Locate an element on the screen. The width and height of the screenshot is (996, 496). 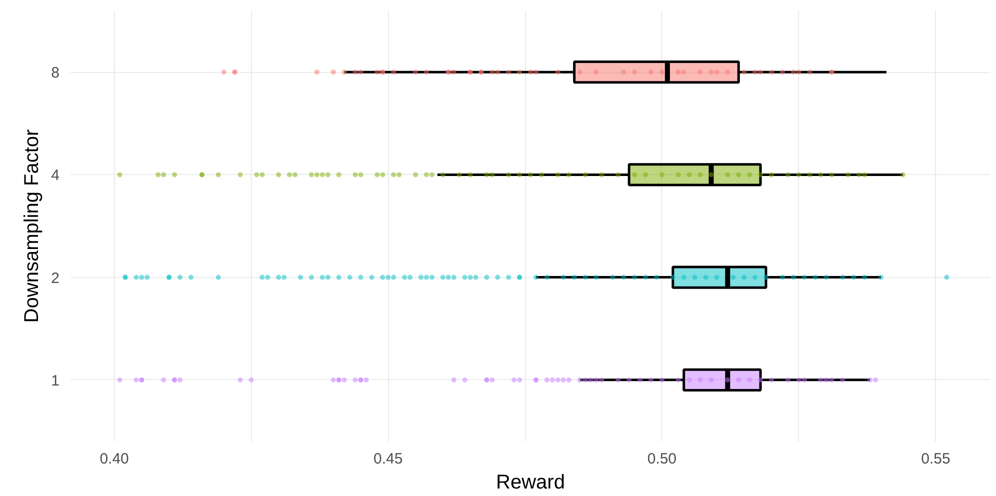
y-tick-label: 2 is located at coordinates (55, 278).